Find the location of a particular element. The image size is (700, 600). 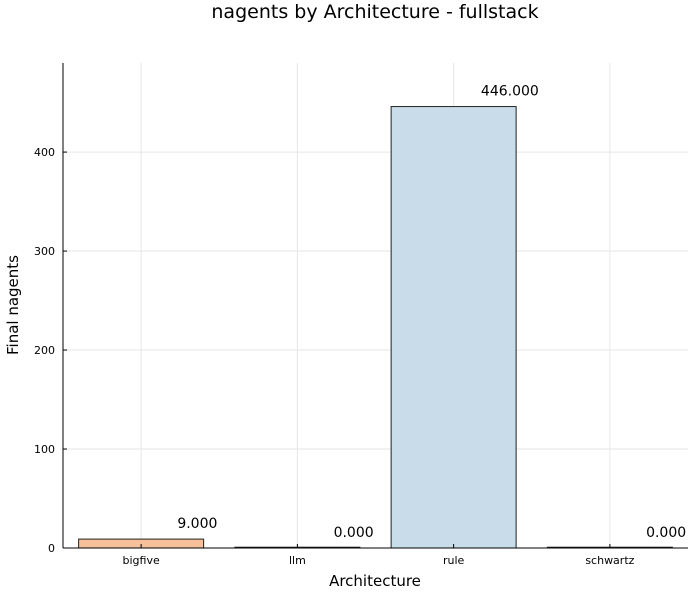

chart-title: nagents by Architecture - fullstack is located at coordinates (374, 12).